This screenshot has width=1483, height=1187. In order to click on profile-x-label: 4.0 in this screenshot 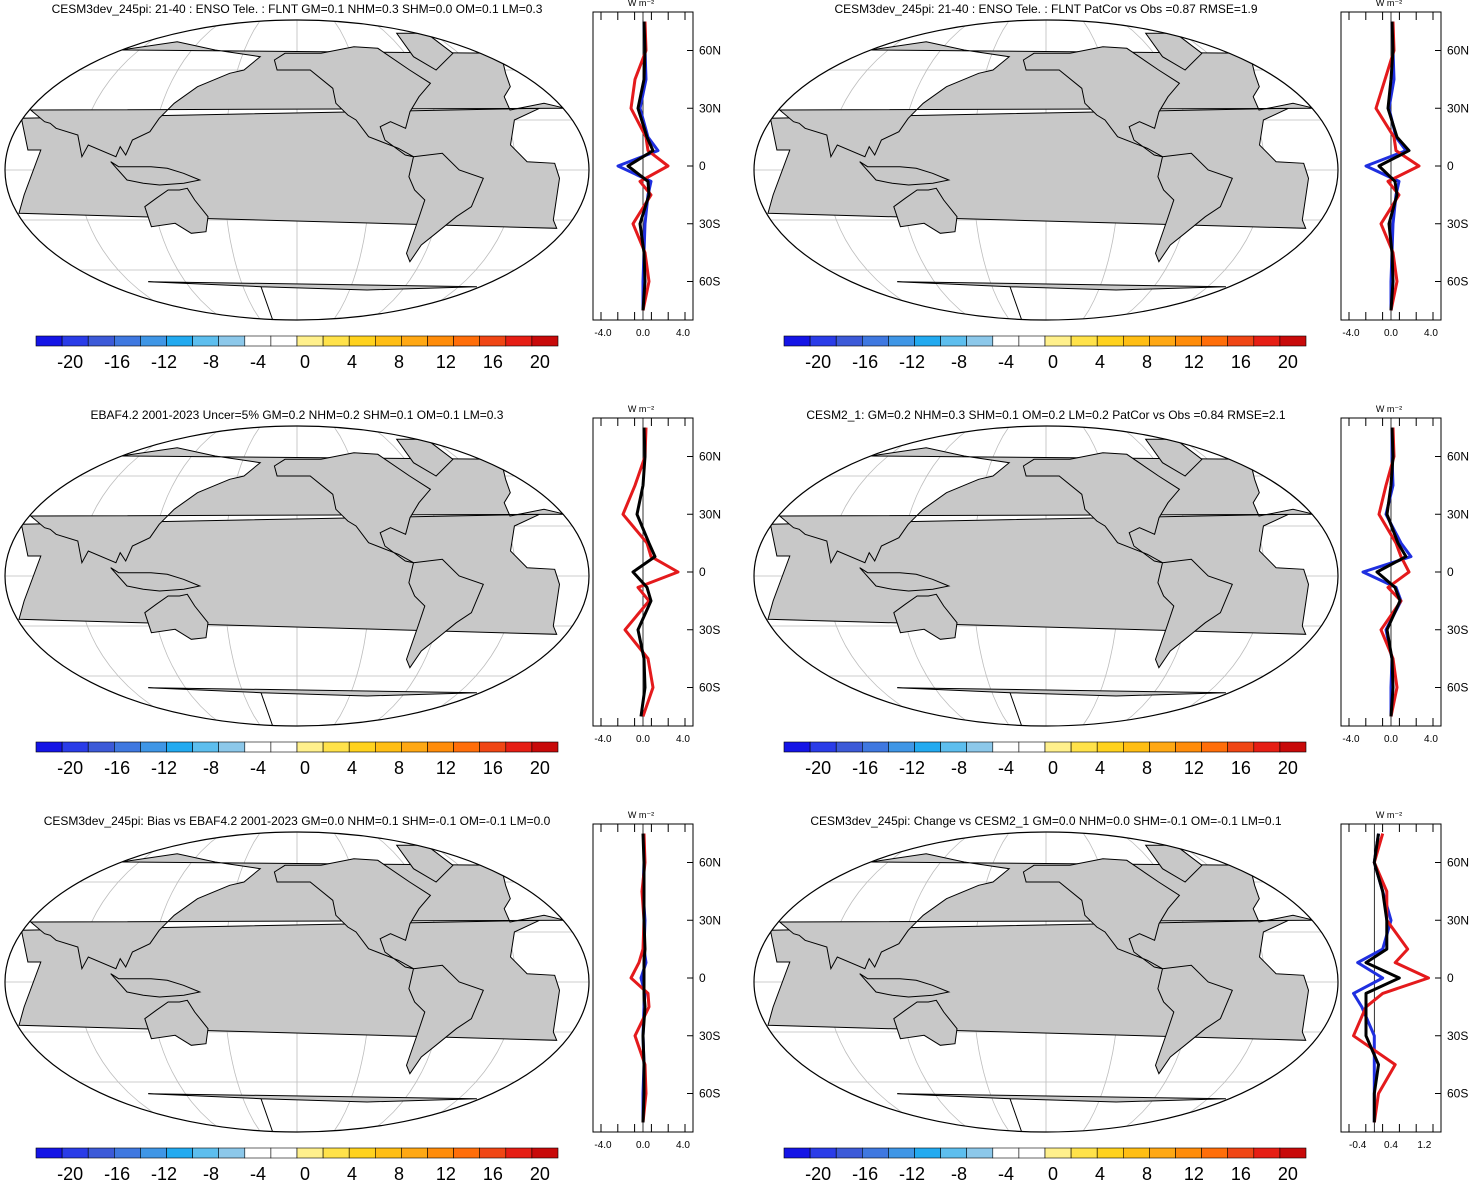, I will do `click(683, 1145)`.